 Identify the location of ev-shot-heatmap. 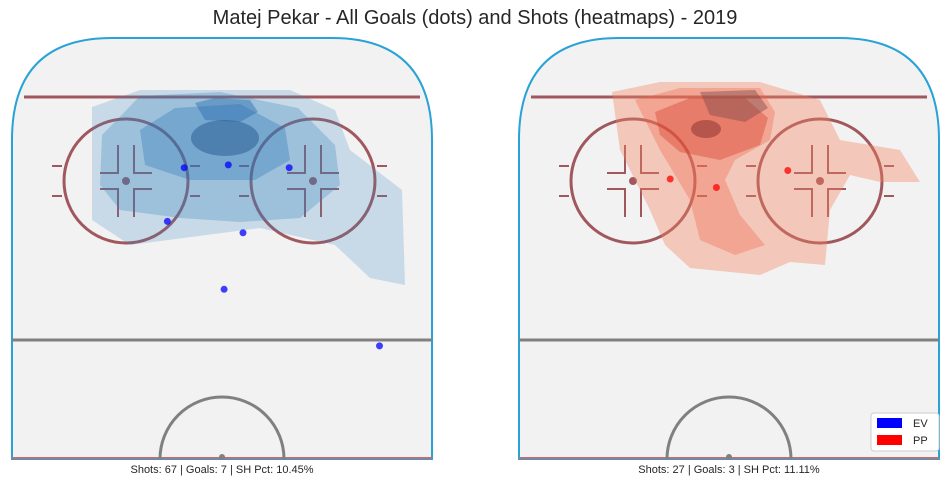
(248, 187).